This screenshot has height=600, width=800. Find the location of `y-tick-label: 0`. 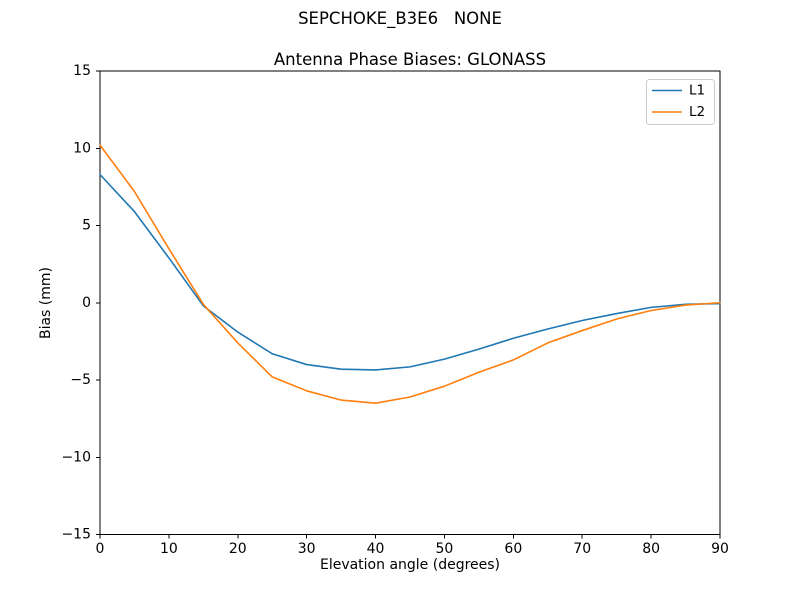

y-tick-label: 0 is located at coordinates (86, 303).